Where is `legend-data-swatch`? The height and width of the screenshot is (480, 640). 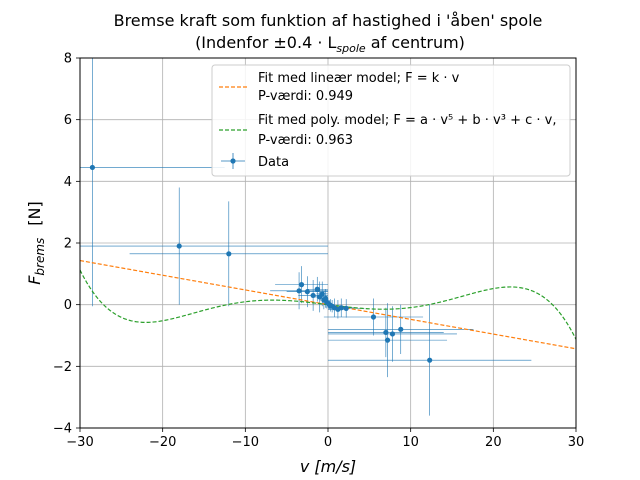 legend-data-swatch is located at coordinates (233, 161).